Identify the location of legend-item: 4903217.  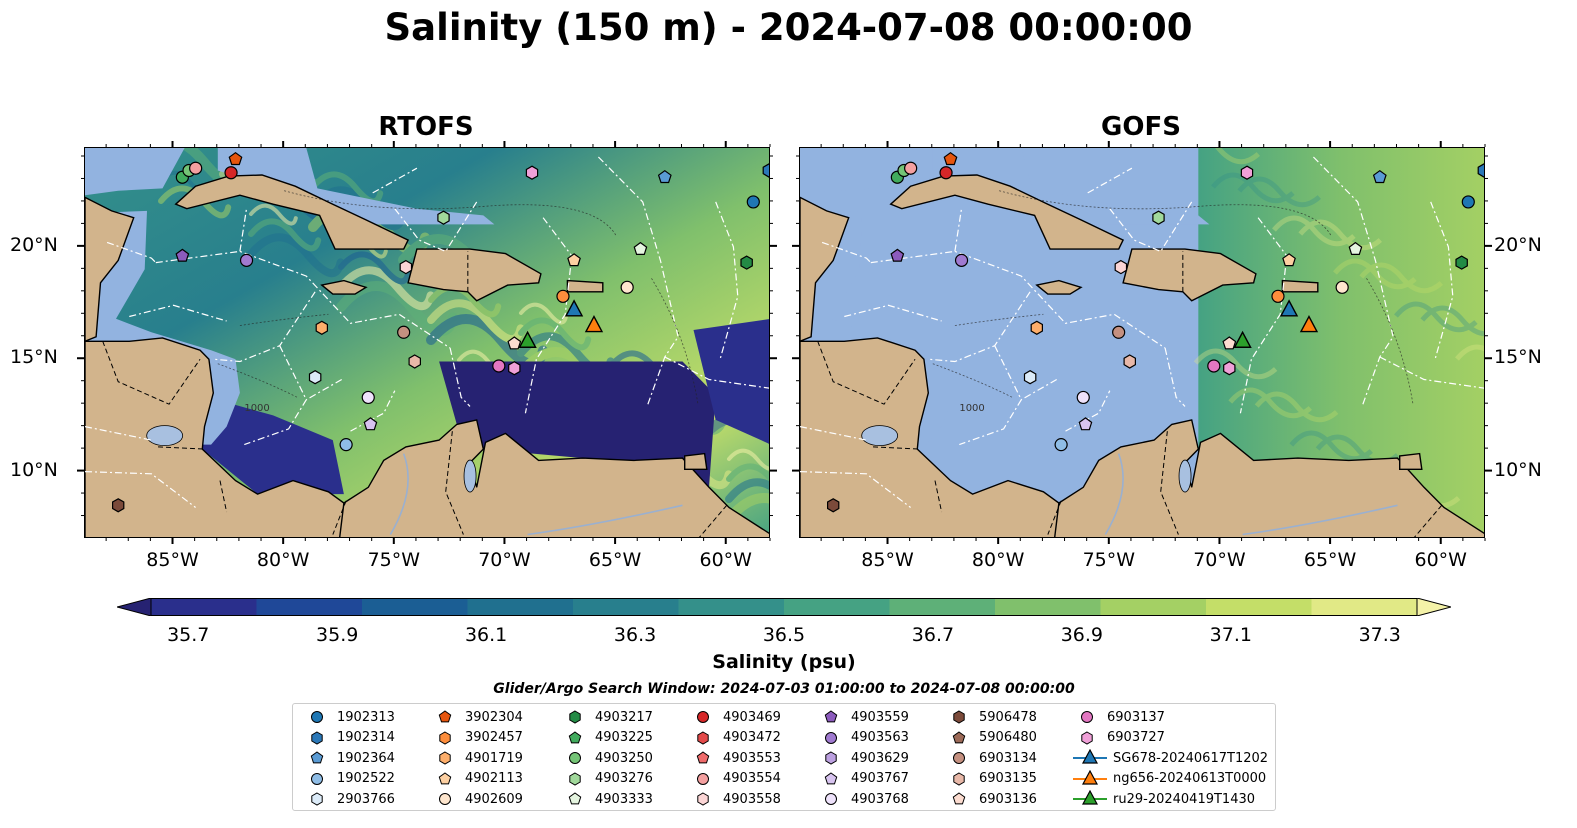
(607, 717).